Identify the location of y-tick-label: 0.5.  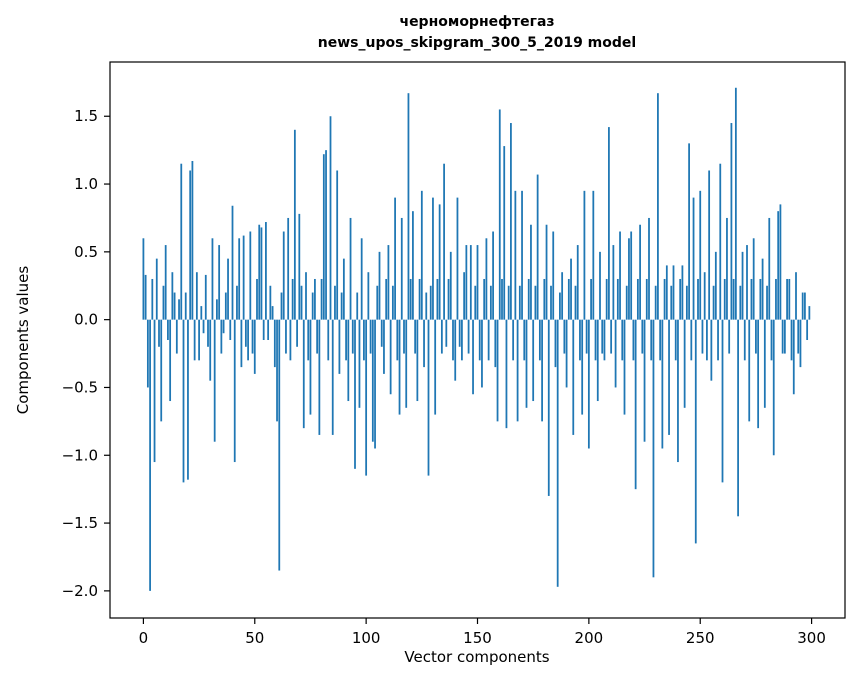
(86, 252).